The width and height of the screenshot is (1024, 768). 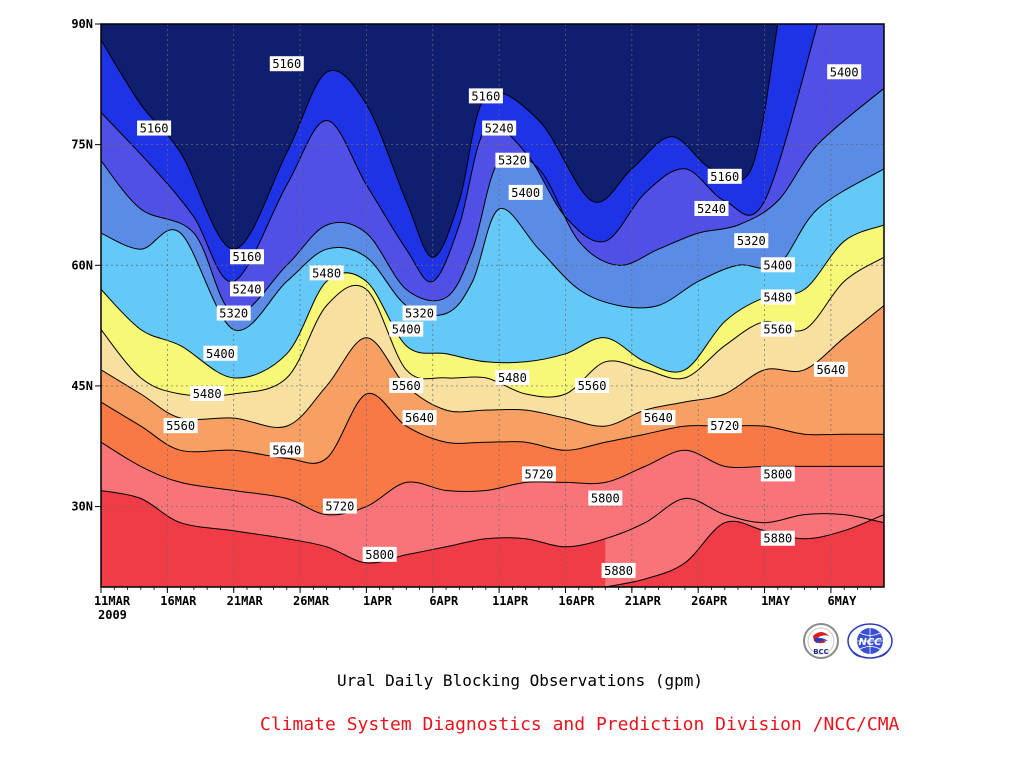 I want to click on x-axis-year-label: 2009, so click(x=112, y=615).